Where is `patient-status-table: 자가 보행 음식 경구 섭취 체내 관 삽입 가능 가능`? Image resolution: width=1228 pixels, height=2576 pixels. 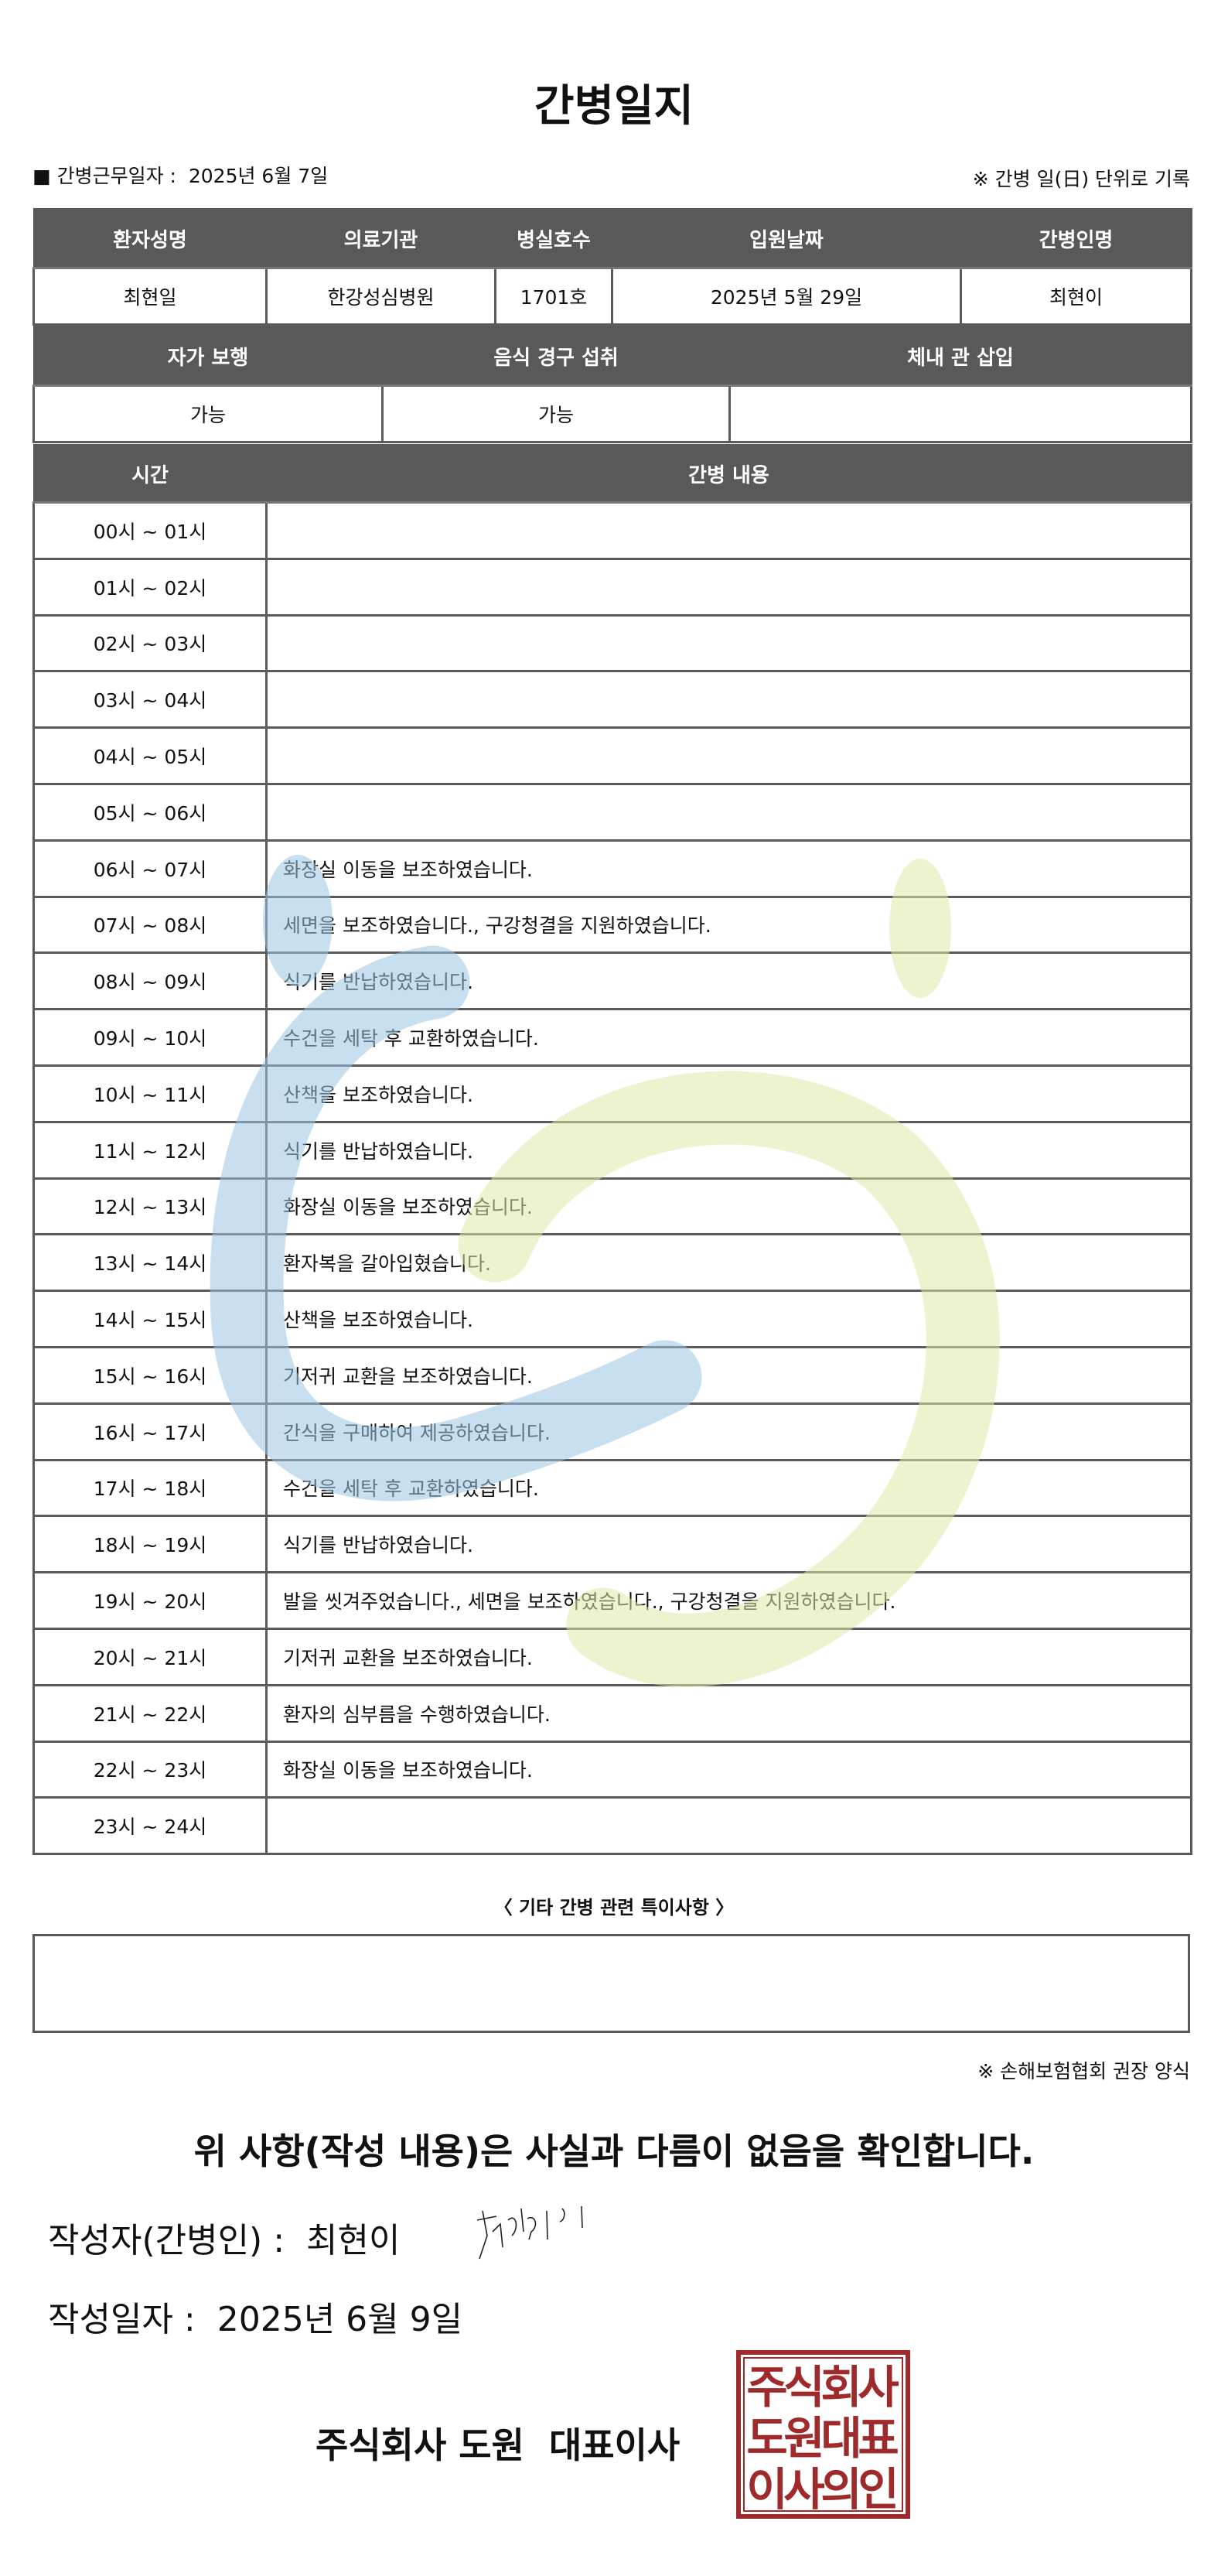 patient-status-table: 자가 보행 음식 경구 섭취 체내 관 삽입 가능 가능 is located at coordinates (612, 384).